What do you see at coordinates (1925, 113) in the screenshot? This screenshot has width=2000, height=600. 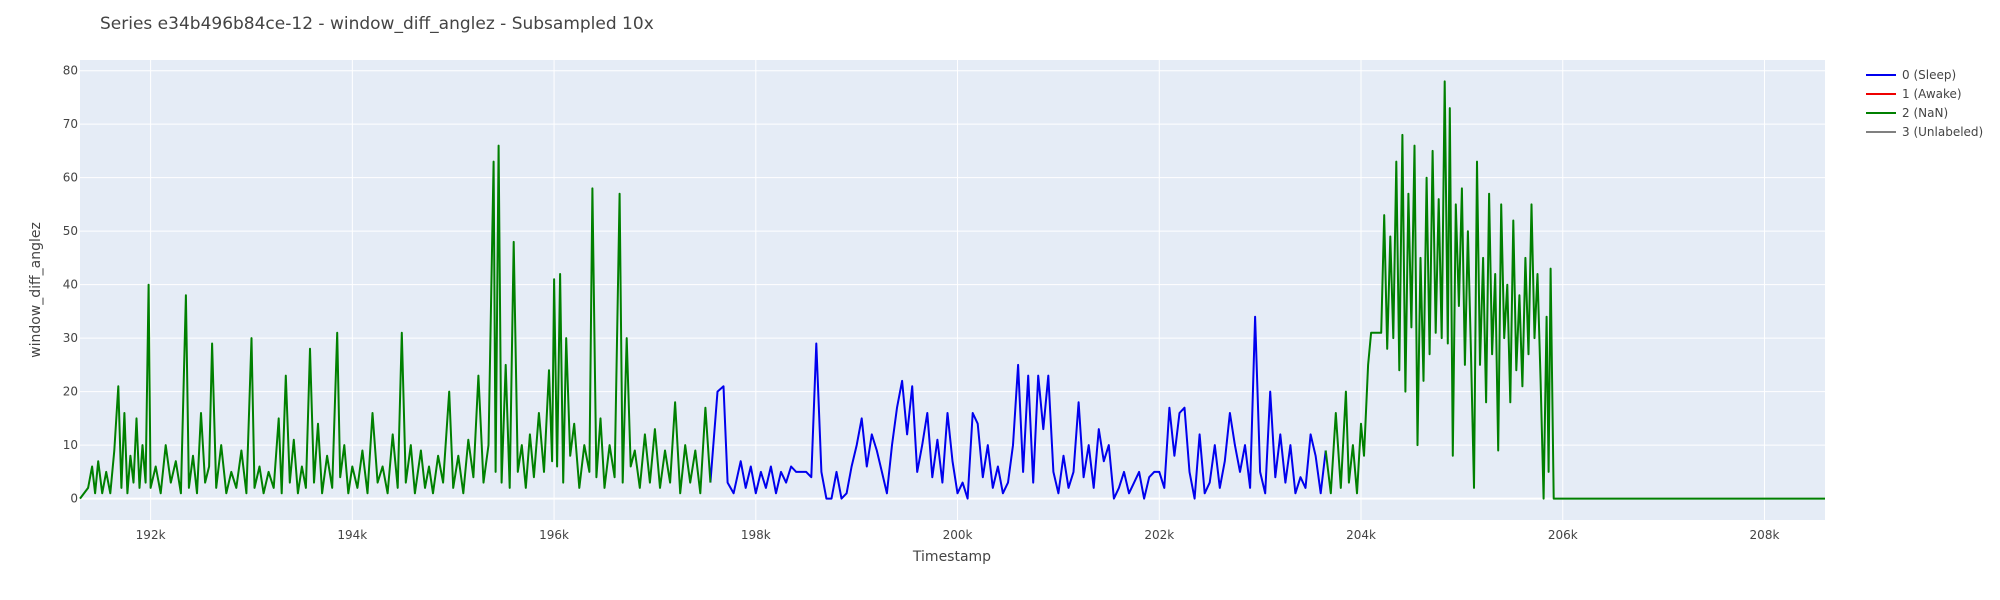 I see `legend-label: 2 (NaN)` at bounding box center [1925, 113].